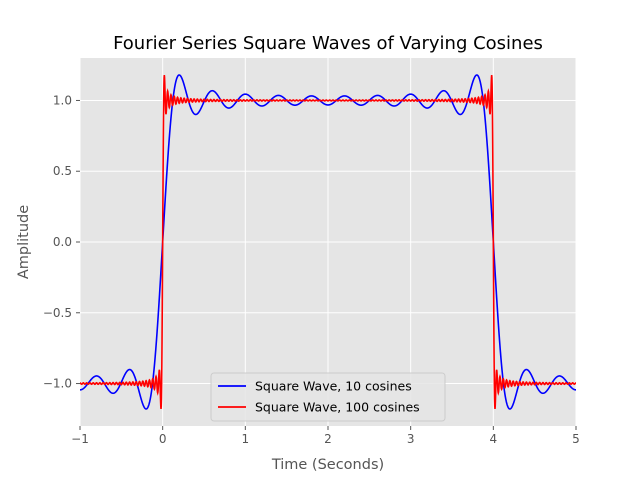 This screenshot has width=640, height=480. Describe the element at coordinates (327, 465) in the screenshot. I see `x-axis-label: Time (Seconds)` at that location.